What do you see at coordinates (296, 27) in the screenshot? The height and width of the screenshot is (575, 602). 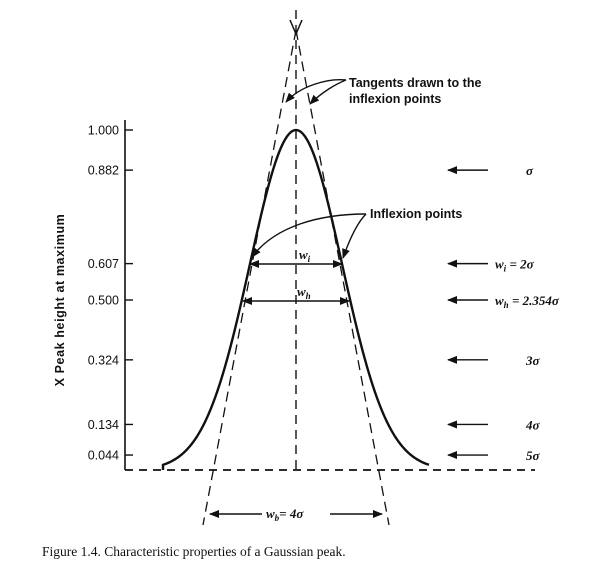 I see `top-arrow-icon` at bounding box center [296, 27].